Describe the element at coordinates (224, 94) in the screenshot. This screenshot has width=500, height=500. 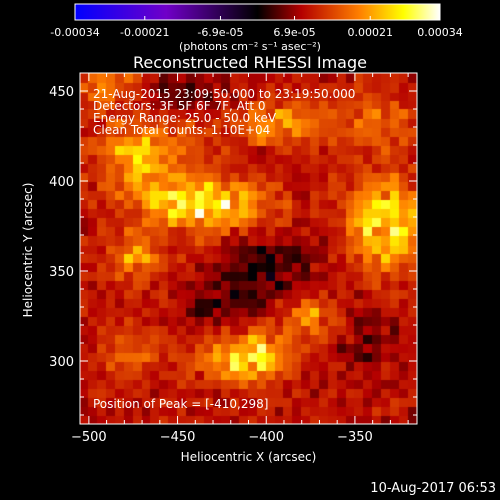
I see `annotation-time-range: 21-Aug-2015 23:09:50.000 to 23:19:50.000` at that location.